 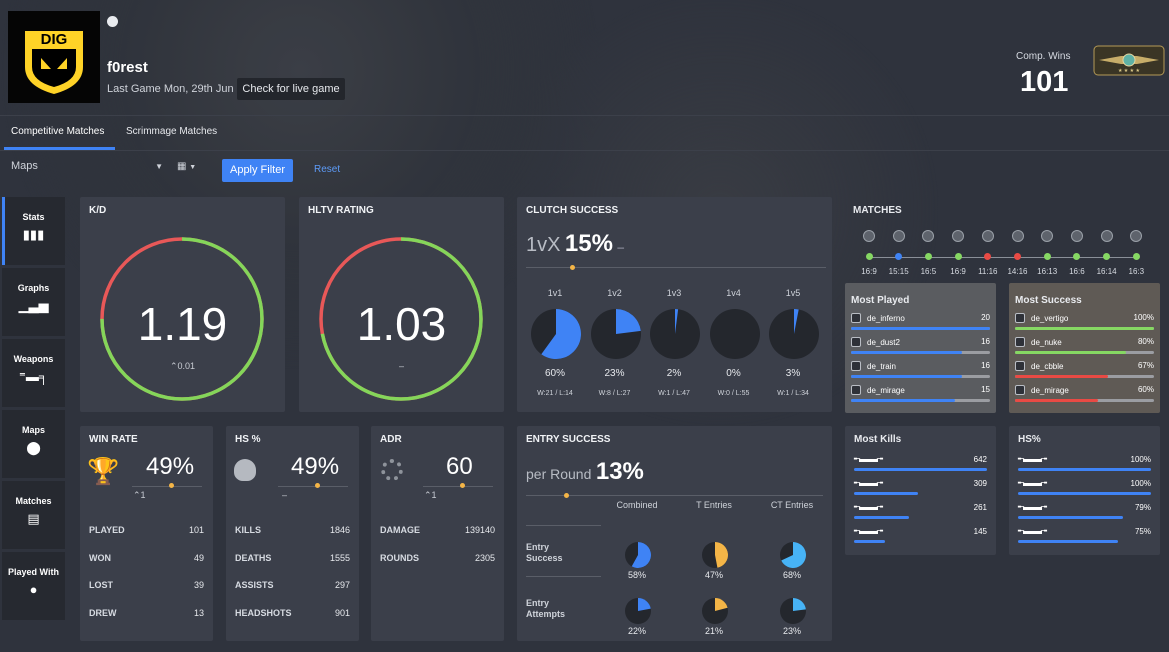 I want to click on map-name: de_inferno, so click(x=886, y=318).